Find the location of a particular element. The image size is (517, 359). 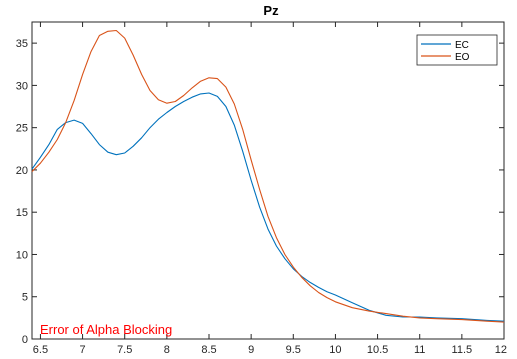

x-tick-label: 9 is located at coordinates (251, 350).